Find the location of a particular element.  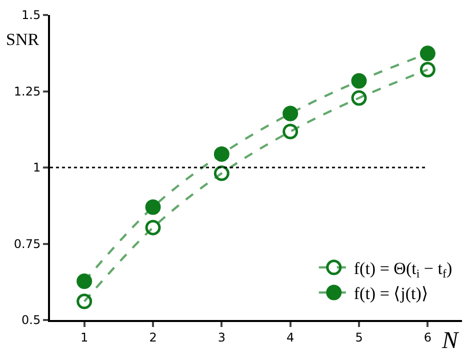

y-tick-label: 0.5 is located at coordinates (31, 320).